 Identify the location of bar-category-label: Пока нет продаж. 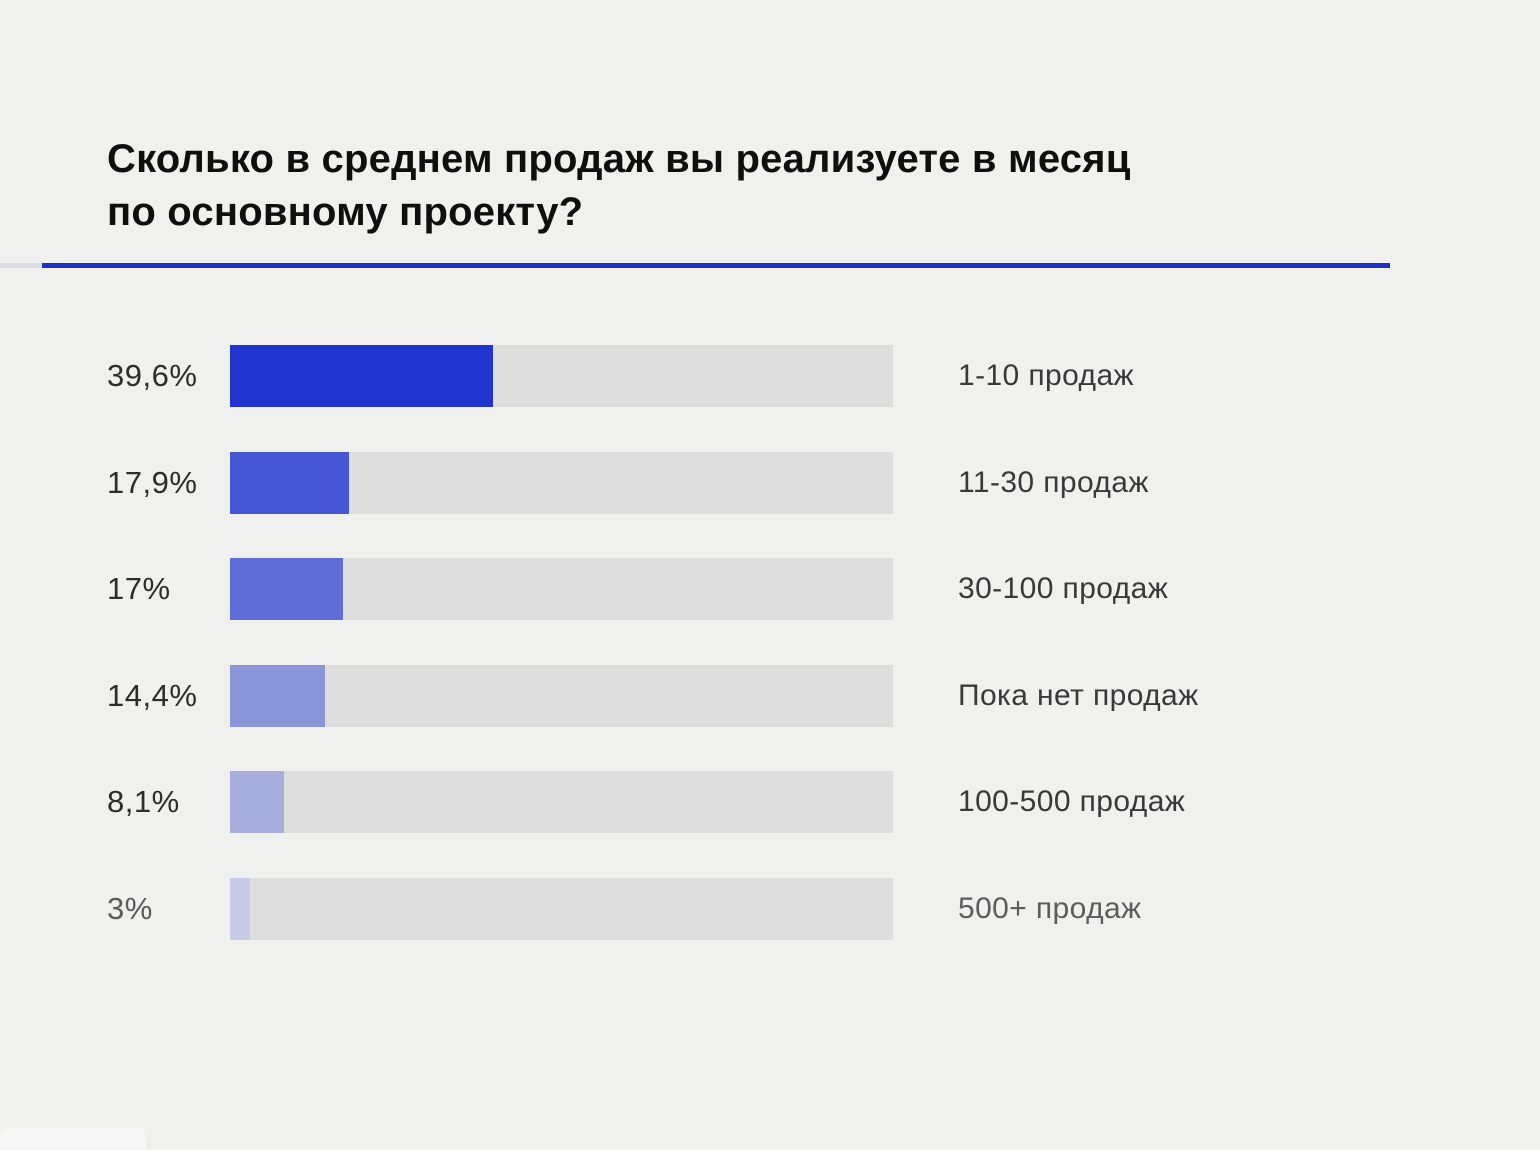
(1078, 695).